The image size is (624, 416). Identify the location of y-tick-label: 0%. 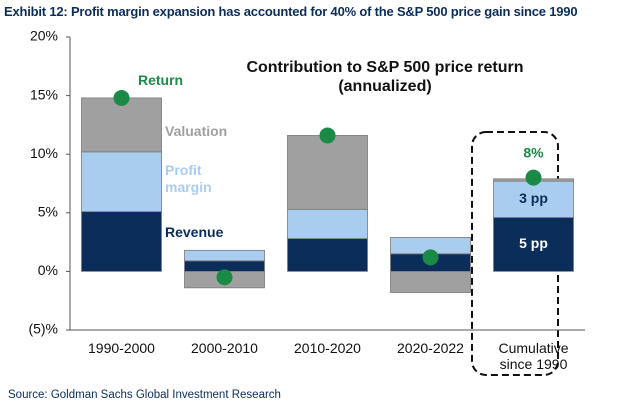
(48, 270).